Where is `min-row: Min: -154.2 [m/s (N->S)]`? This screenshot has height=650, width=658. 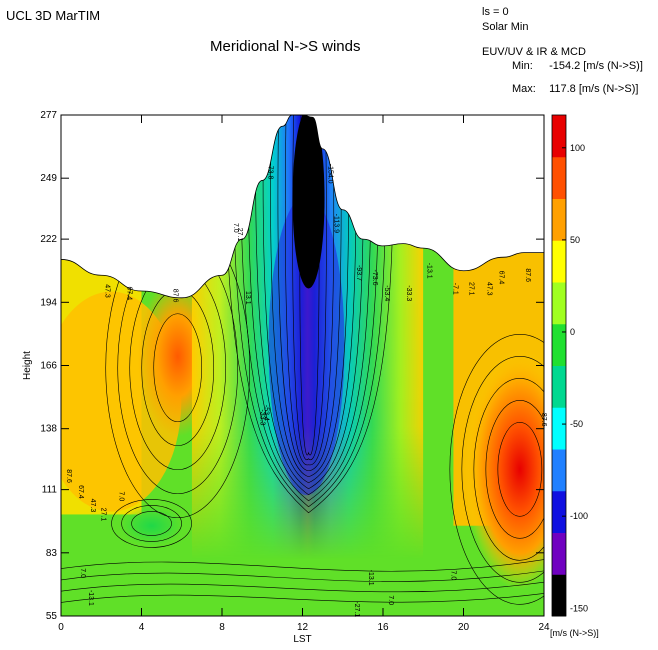 min-row: Min: -154.2 [m/s (N->S)] is located at coordinates (577, 66).